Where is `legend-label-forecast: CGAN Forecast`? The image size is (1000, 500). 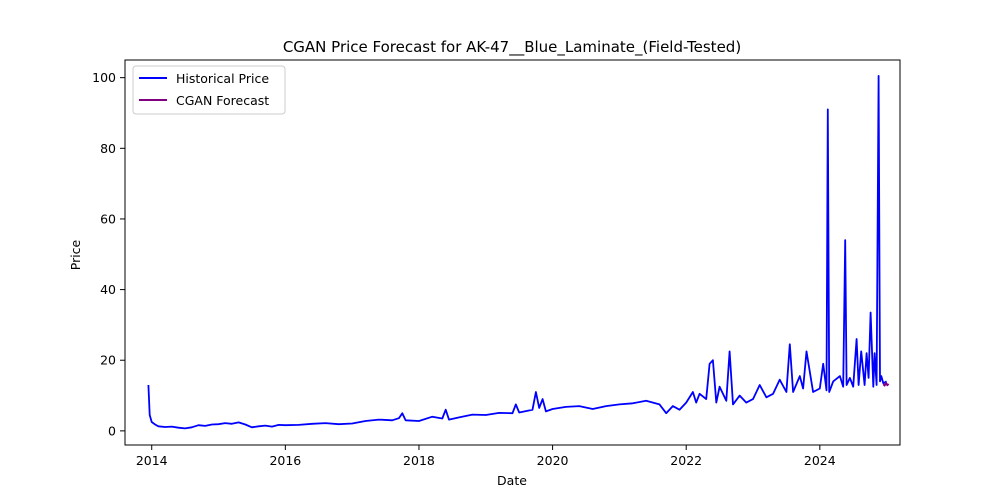 legend-label-forecast: CGAN Forecast is located at coordinates (222, 100).